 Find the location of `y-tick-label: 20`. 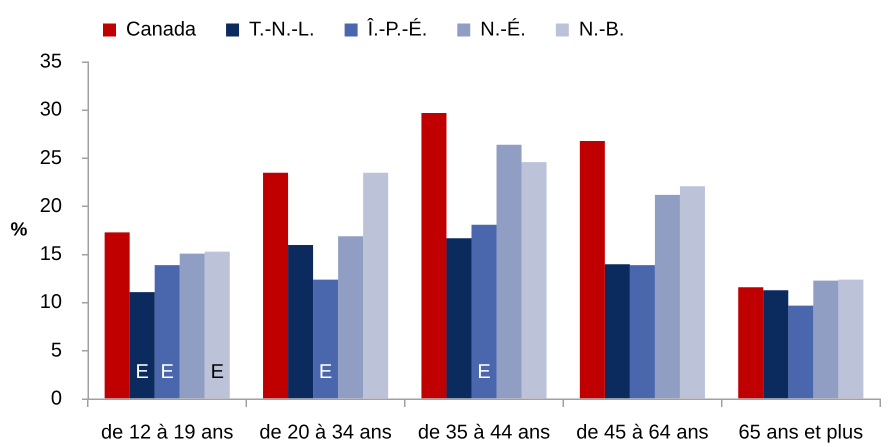

y-tick-label: 20 is located at coordinates (51, 205).